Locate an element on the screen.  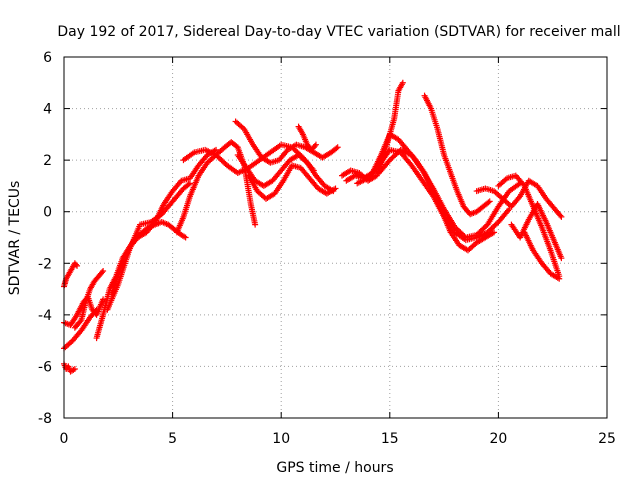
series-sat-e is located at coordinates (89, 299).